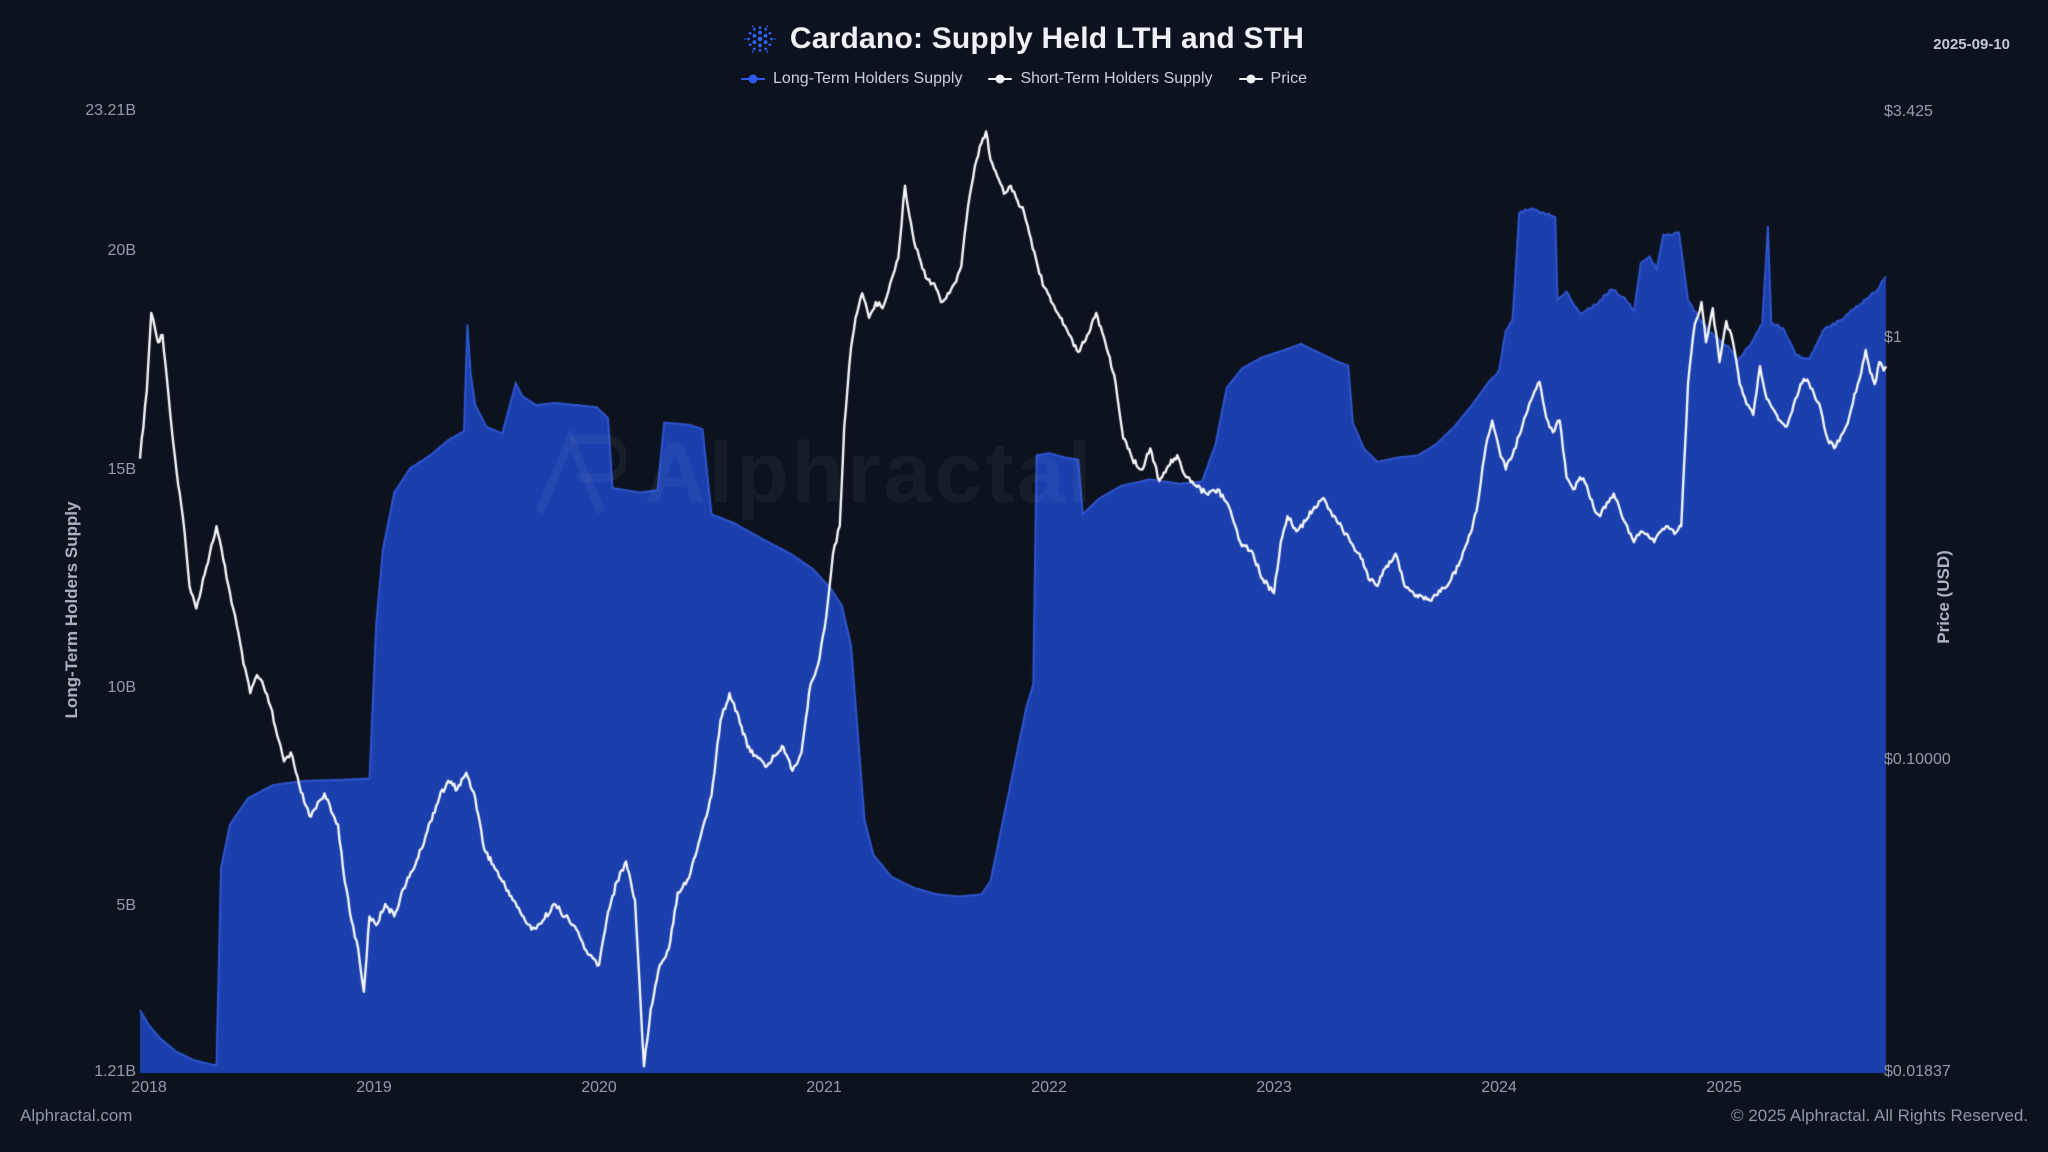 Image resolution: width=2048 pixels, height=1152 pixels. I want to click on y-axis-right-title: Price (USD), so click(1943, 597).